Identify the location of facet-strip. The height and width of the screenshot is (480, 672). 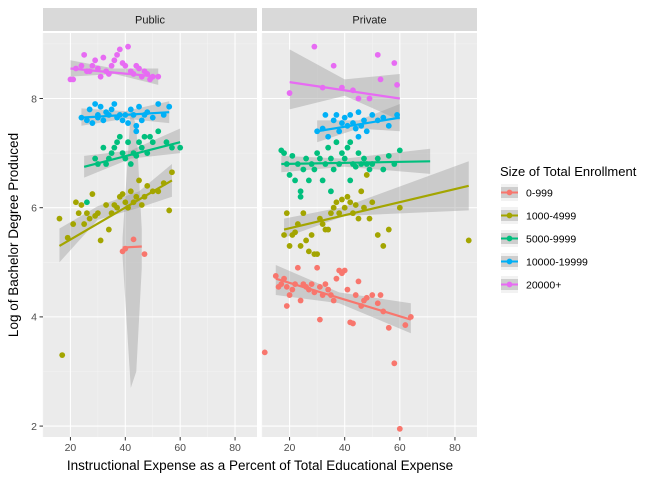
(150, 19).